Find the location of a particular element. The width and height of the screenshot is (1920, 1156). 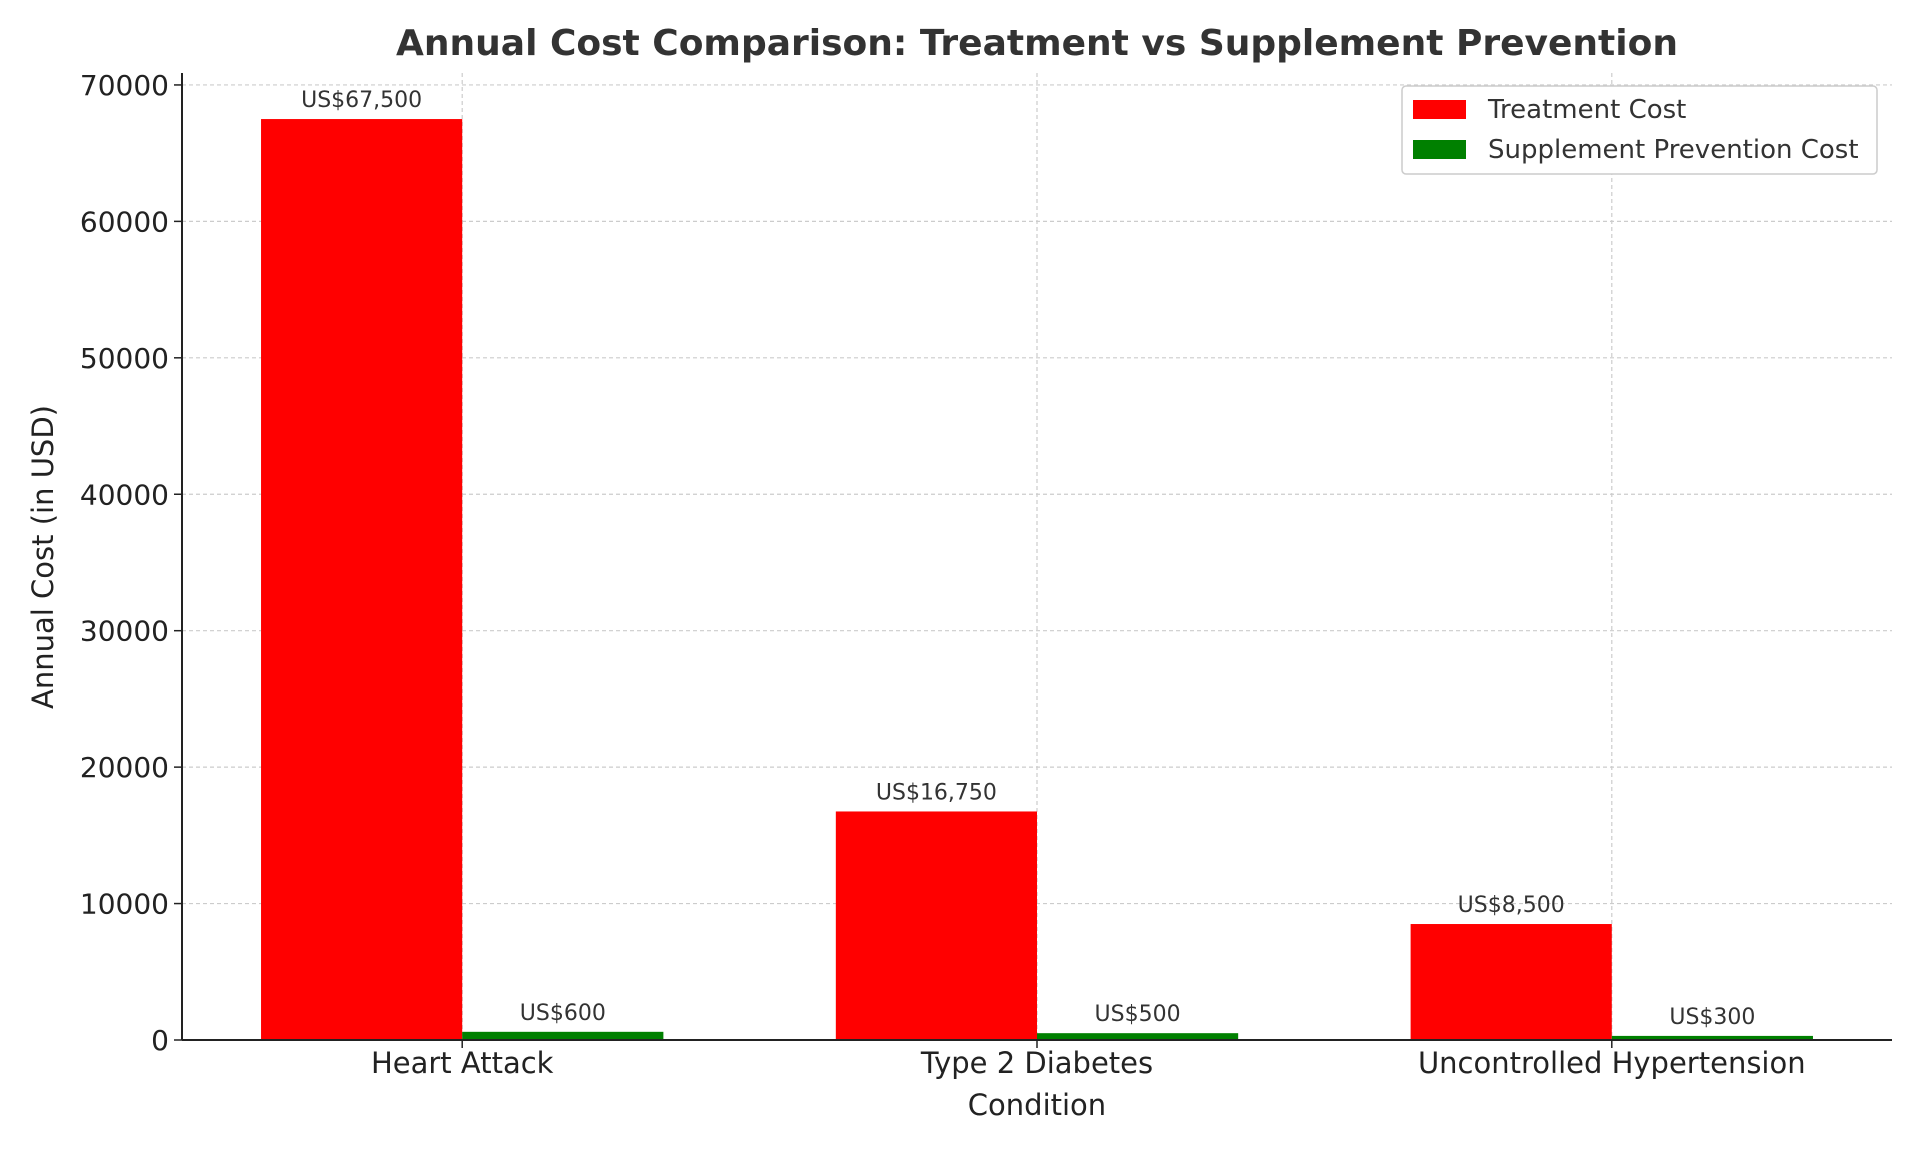

data-label: US$600 is located at coordinates (563, 1013).